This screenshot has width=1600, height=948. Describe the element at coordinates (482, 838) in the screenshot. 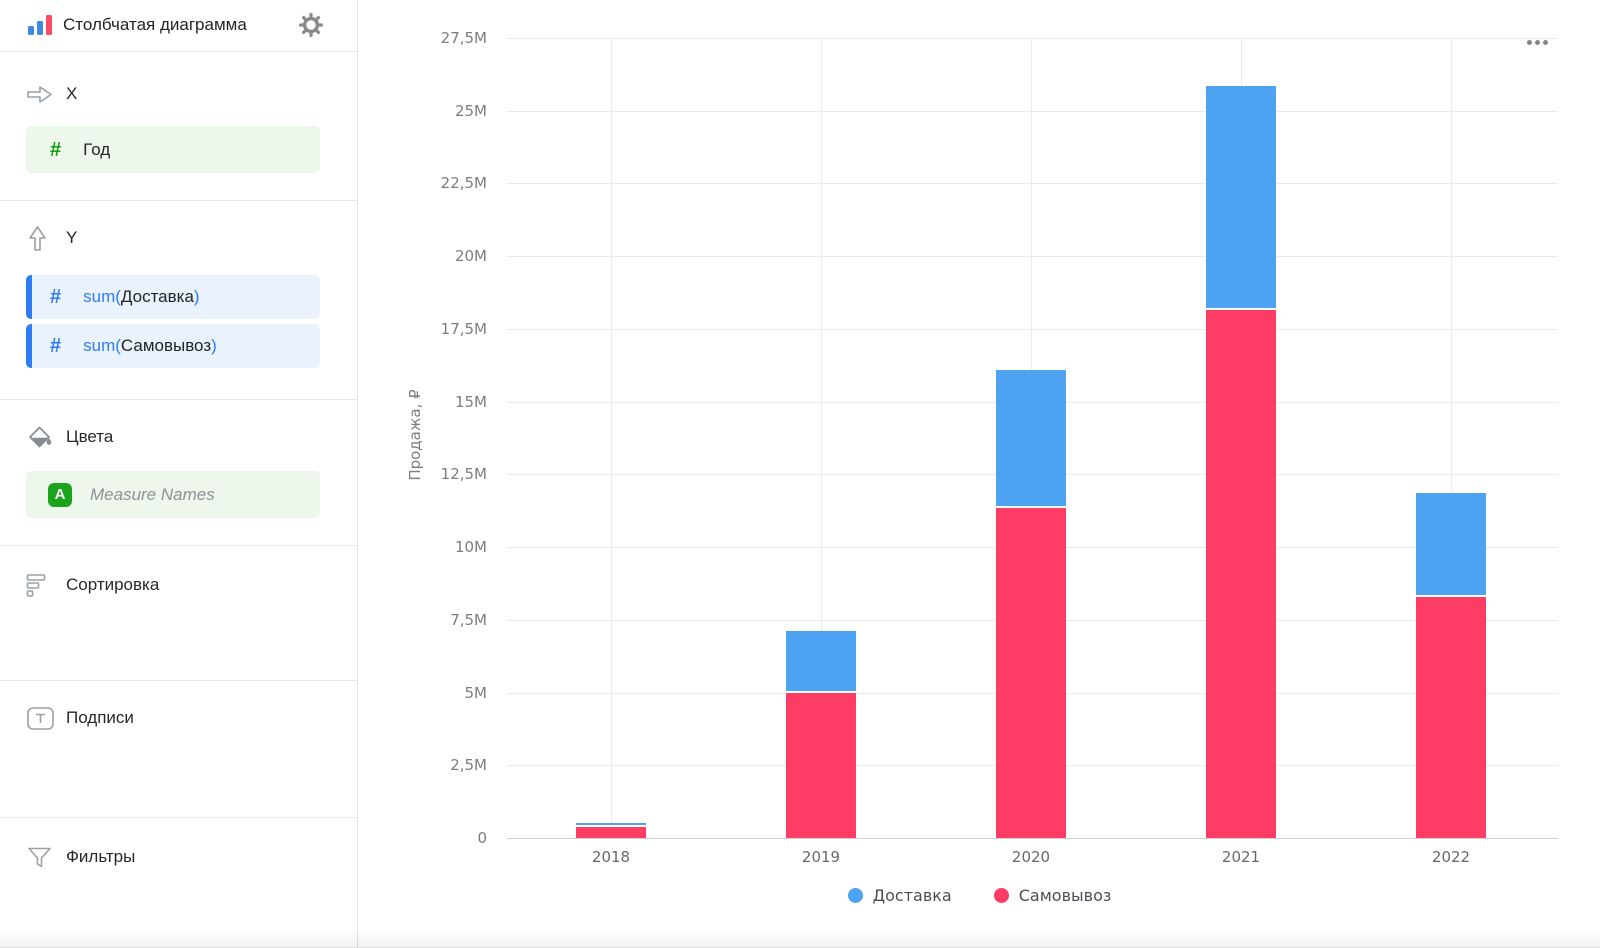

I see `y-axis-tick-label: 0` at that location.